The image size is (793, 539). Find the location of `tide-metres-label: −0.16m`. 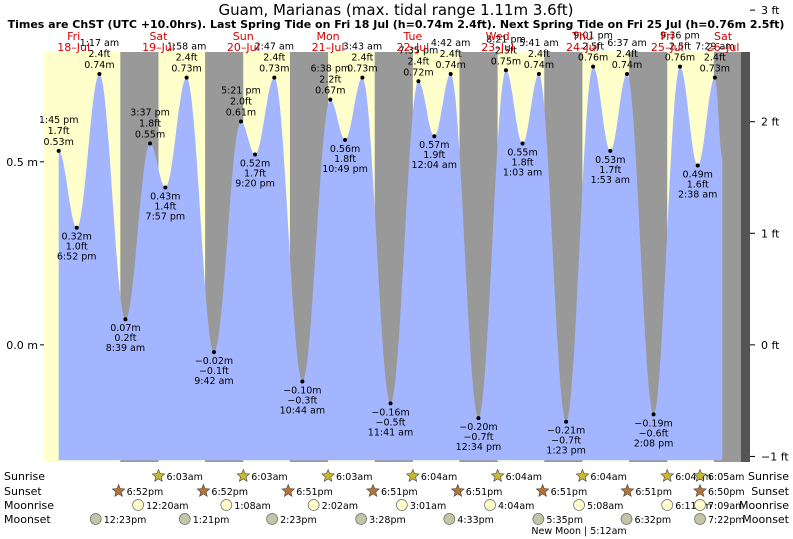

tide-metres-label: −0.16m is located at coordinates (390, 412).